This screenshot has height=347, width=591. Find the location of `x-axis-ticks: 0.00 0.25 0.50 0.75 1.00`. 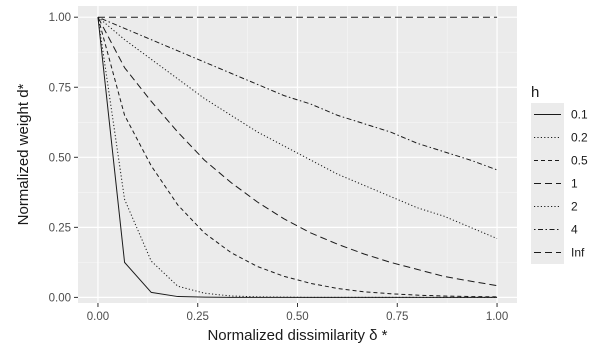

x-axis-ticks: 0.00 0.25 0.50 0.75 1.00 is located at coordinates (297, 313).